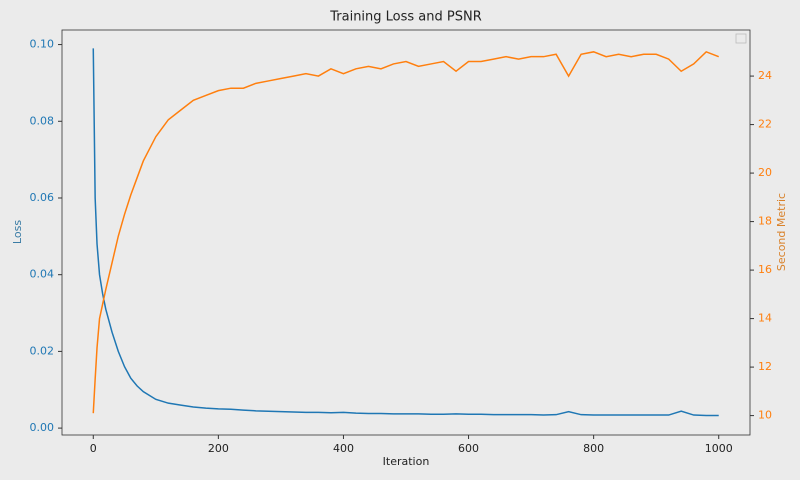  Describe the element at coordinates (765, 75) in the screenshot. I see `y2-tick-label: 24` at that location.